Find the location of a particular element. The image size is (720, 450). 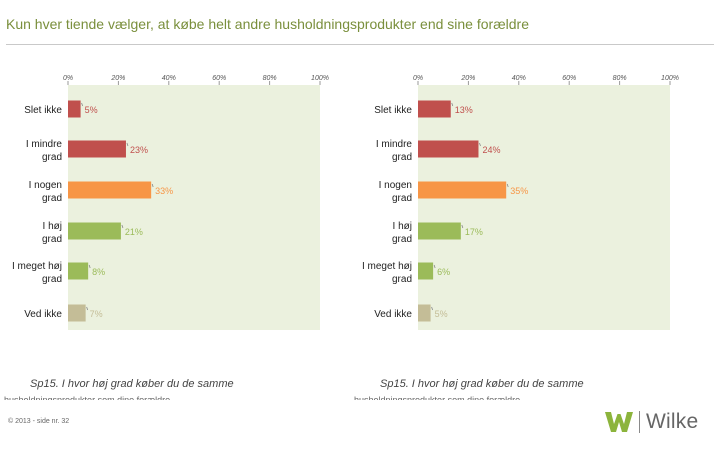

wilke-logo: Wilke is located at coordinates (651, 422).